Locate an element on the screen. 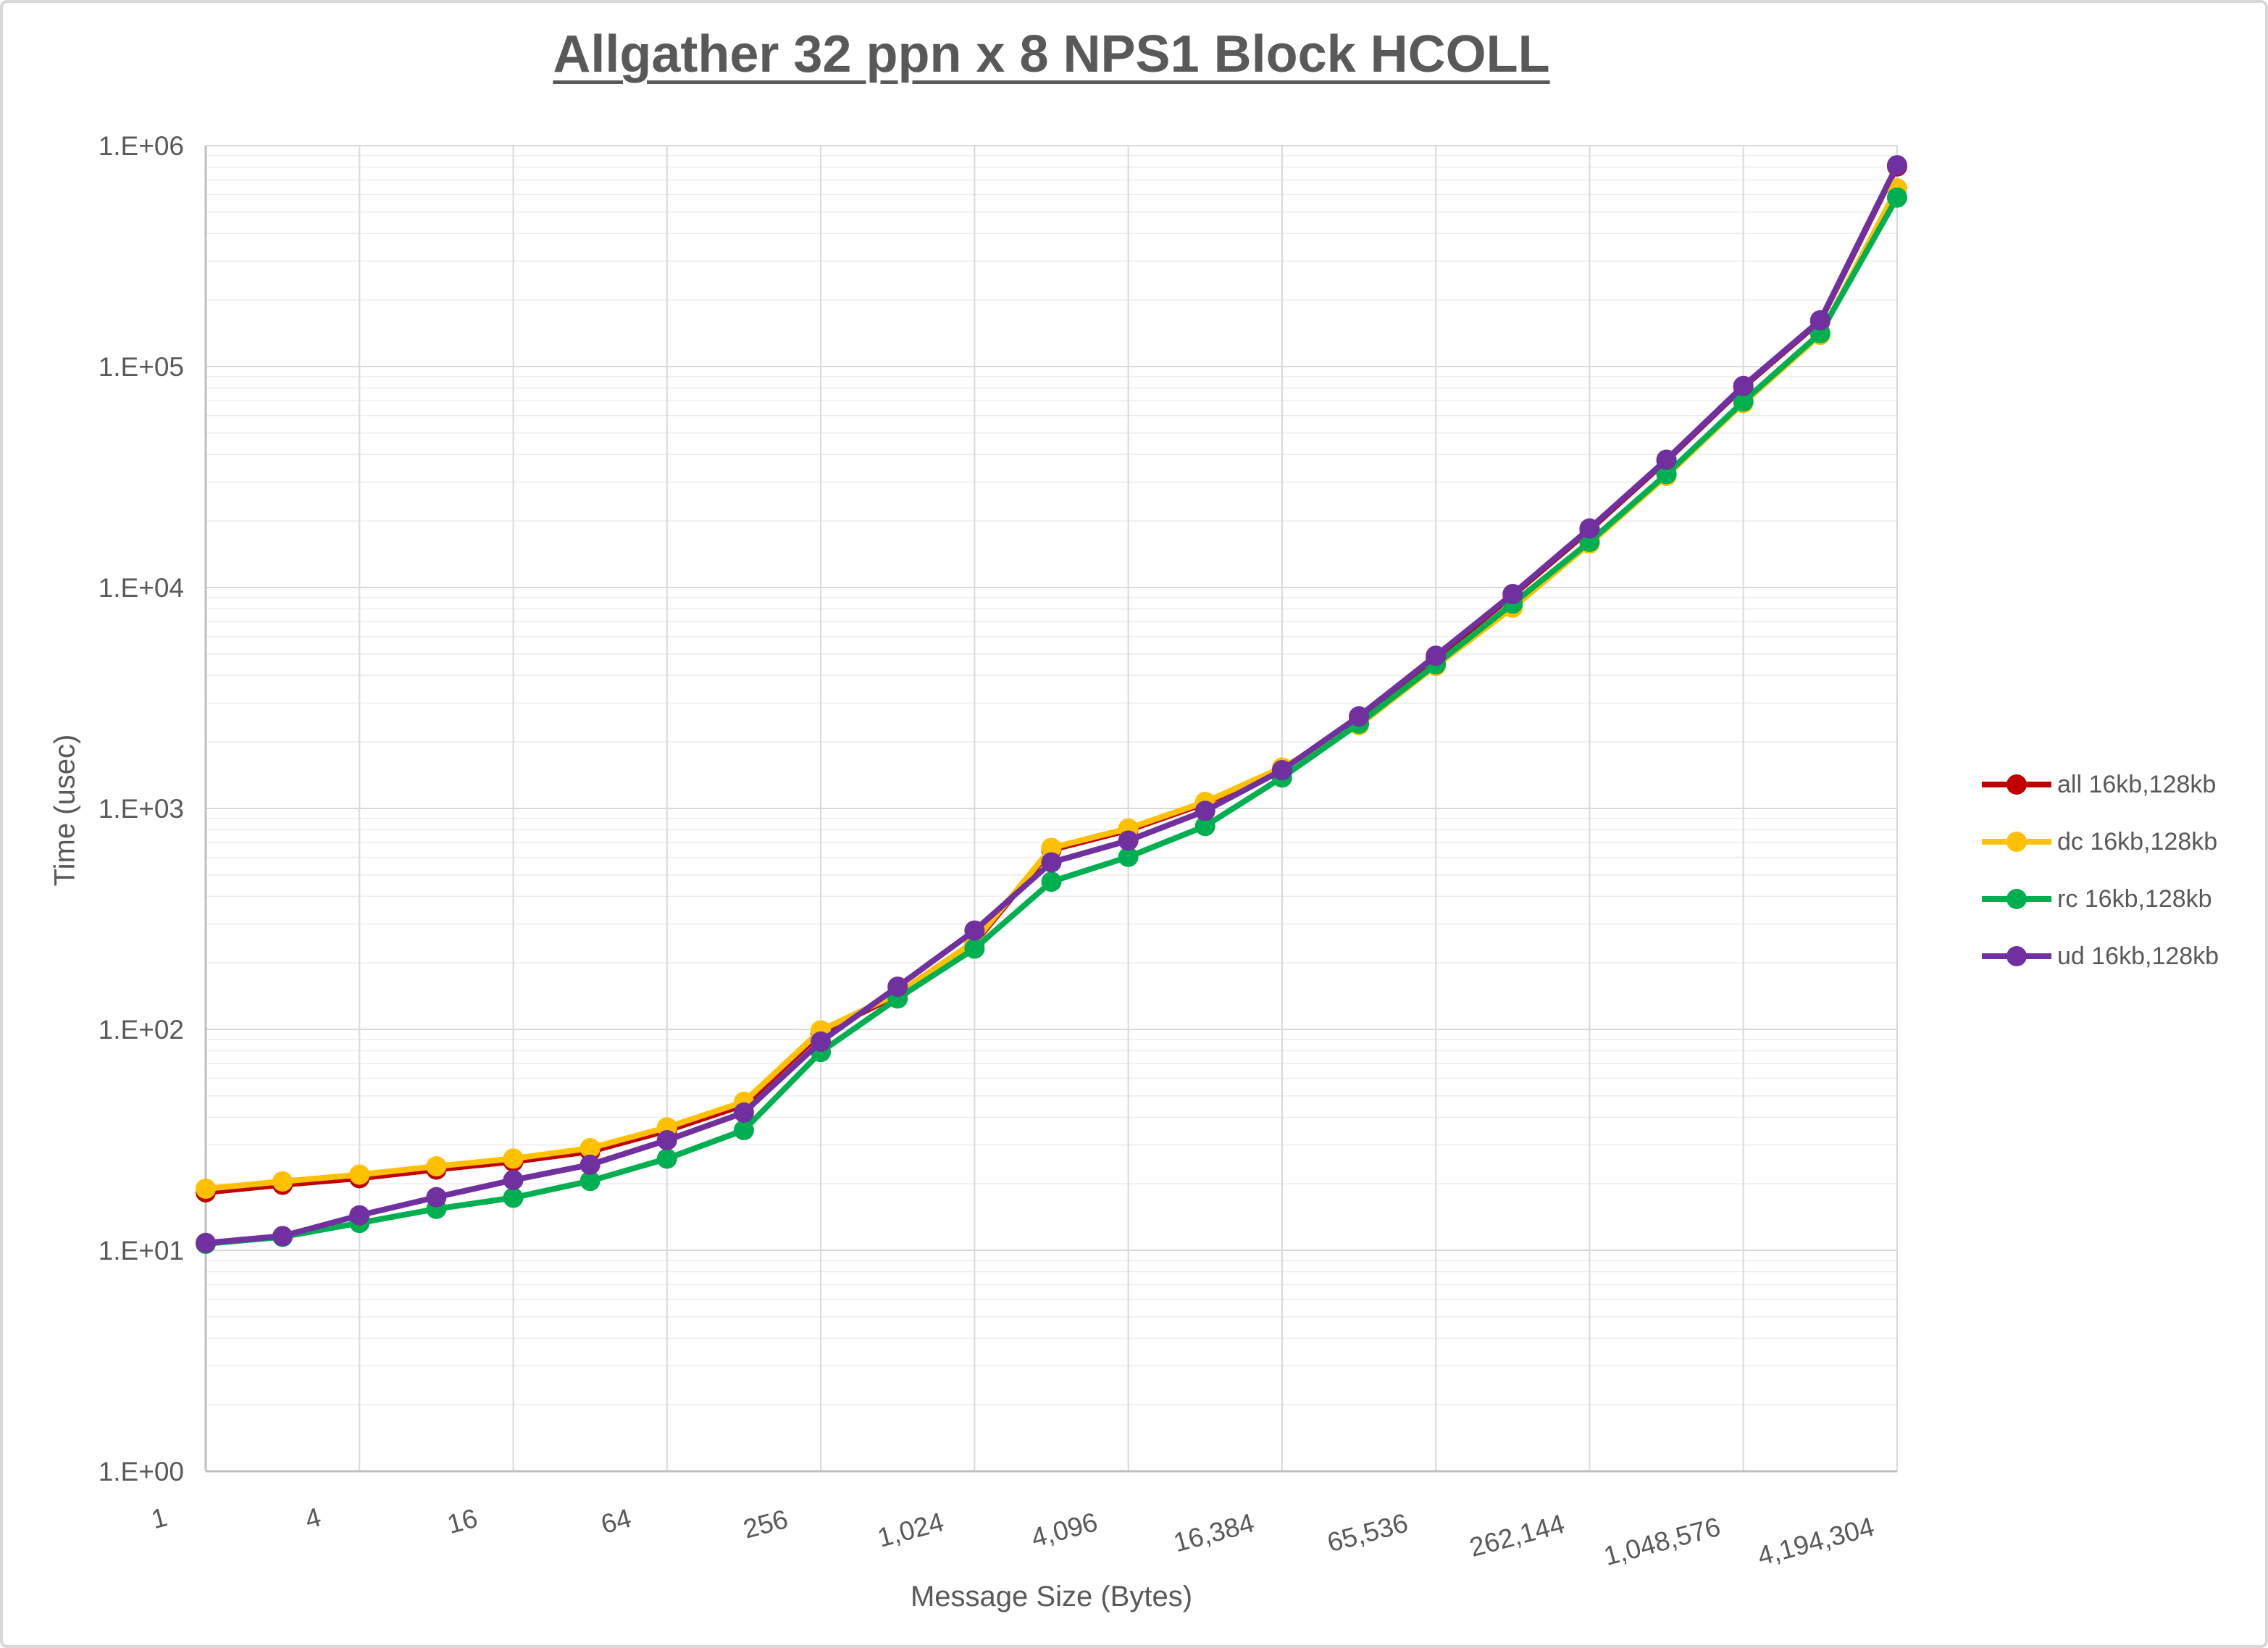 Image resolution: width=2268 pixels, height=1648 pixels. x-tick-label: 1,048,576 is located at coordinates (1663, 1541).